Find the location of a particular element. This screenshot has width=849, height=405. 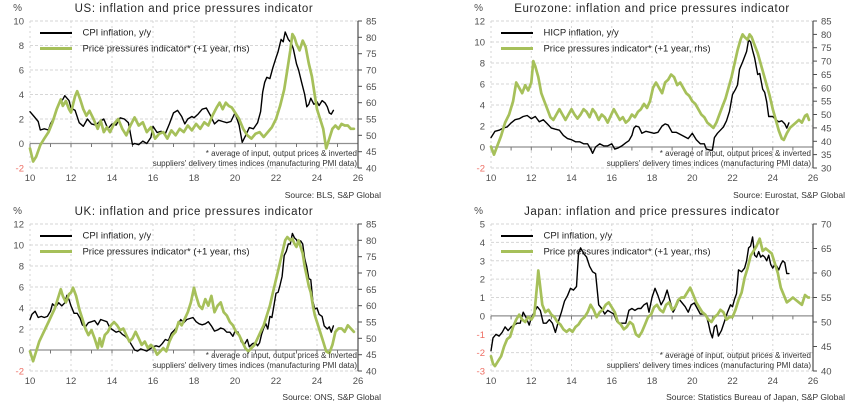

right-tick-label: 75 is located at coordinates (826, 48).